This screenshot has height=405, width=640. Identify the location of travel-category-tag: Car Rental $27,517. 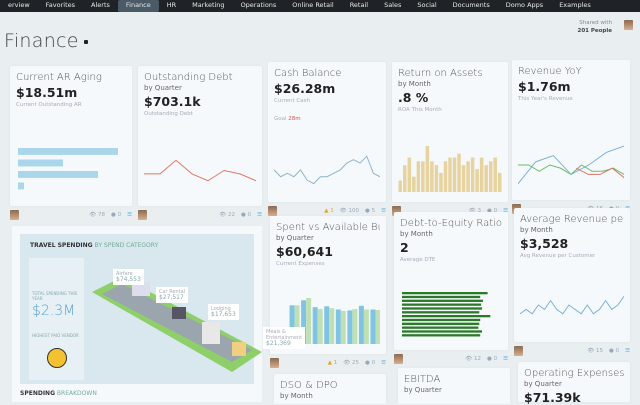
(172, 295).